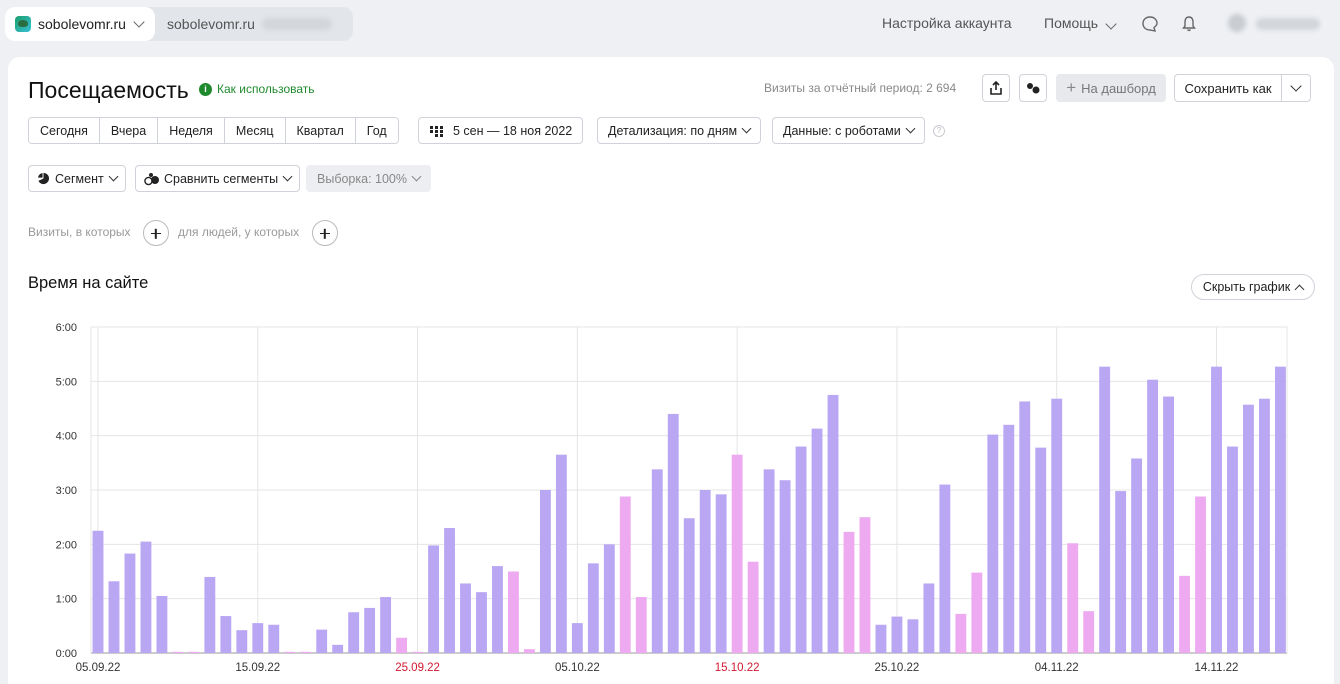 Image resolution: width=1340 pixels, height=684 pixels. I want to click on export-button, so click(996, 88).